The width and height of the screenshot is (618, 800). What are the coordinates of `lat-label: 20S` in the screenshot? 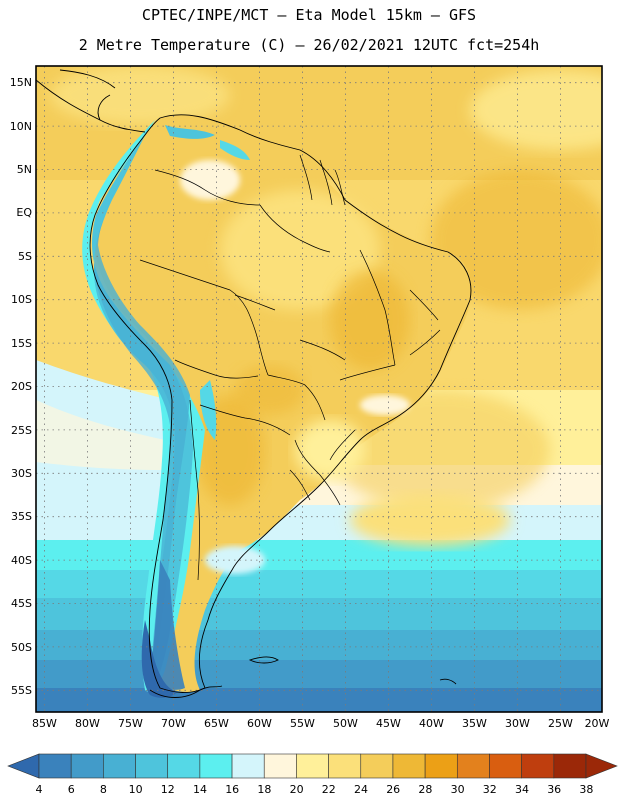 It's located at (21, 386).